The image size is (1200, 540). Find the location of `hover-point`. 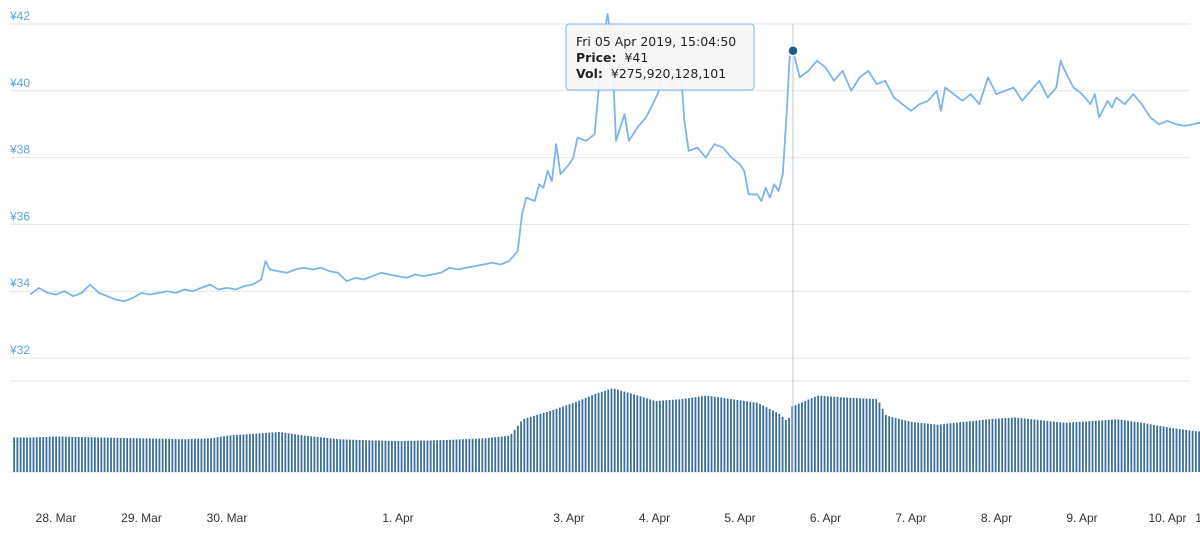

hover-point is located at coordinates (793, 50).